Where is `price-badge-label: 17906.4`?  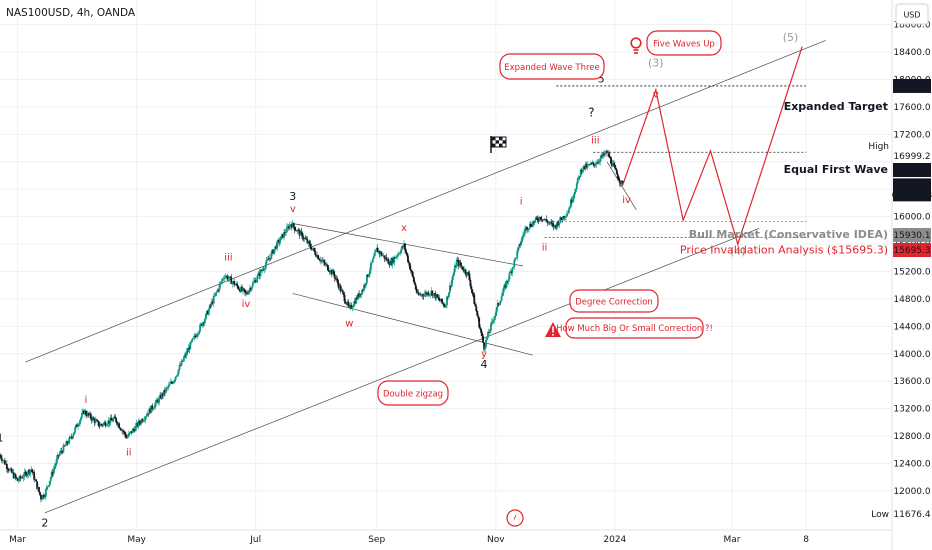
price-badge-label: 17906.4 is located at coordinates (911, 87).